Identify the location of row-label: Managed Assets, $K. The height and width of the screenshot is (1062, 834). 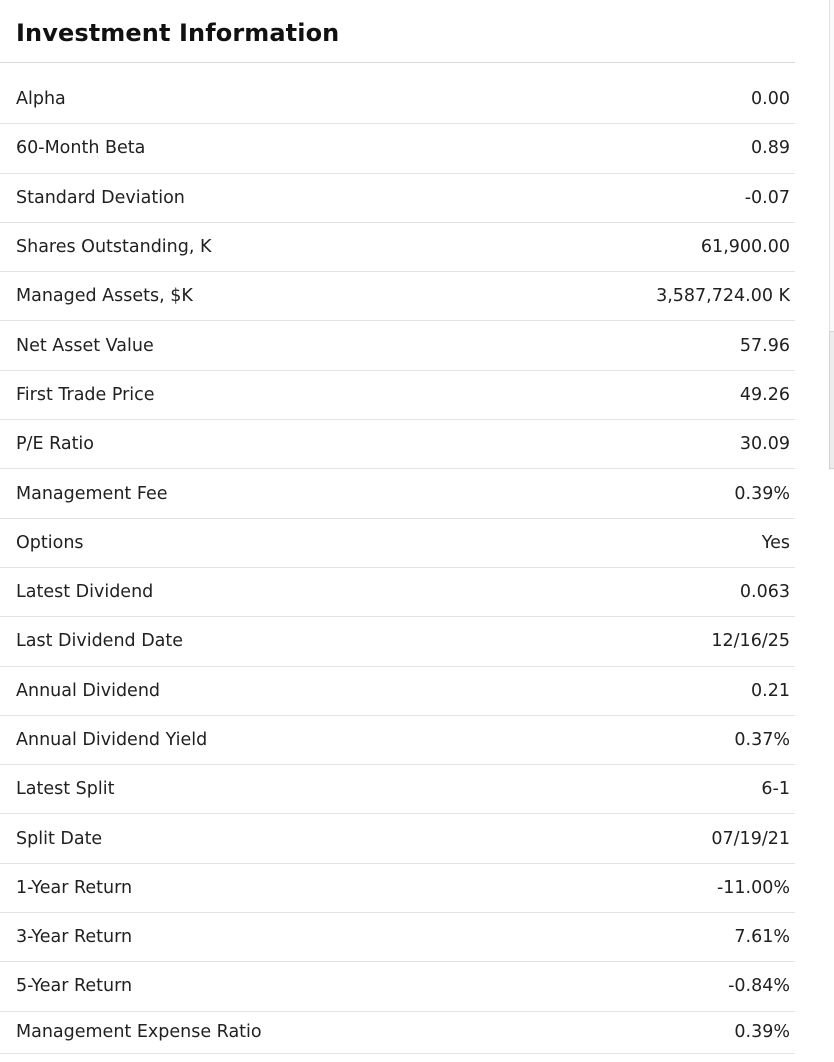
(104, 296).